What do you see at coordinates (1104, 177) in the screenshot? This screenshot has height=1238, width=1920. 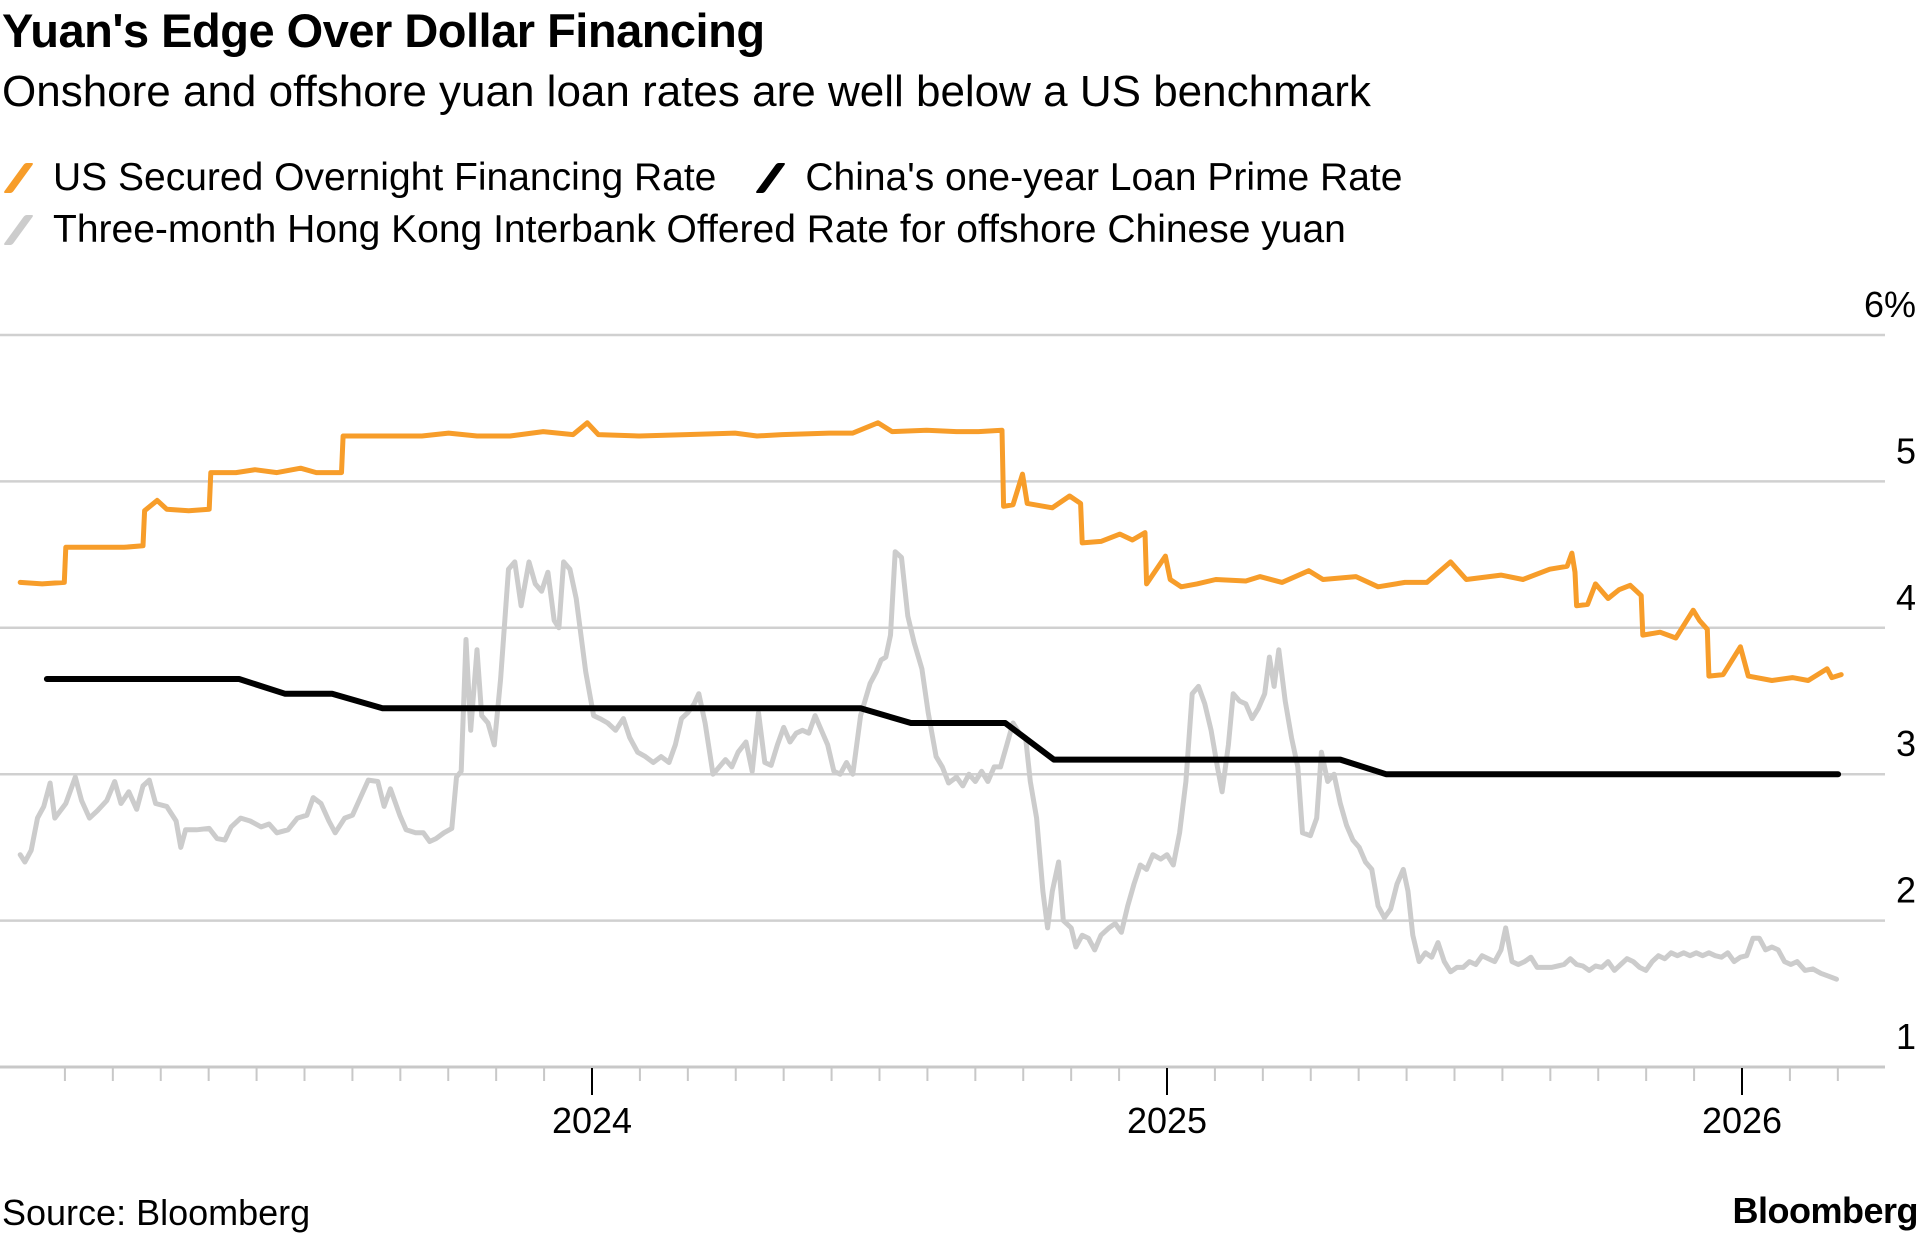 I see `legend-label-lpr: China's one-year Loan Prime Rate` at bounding box center [1104, 177].